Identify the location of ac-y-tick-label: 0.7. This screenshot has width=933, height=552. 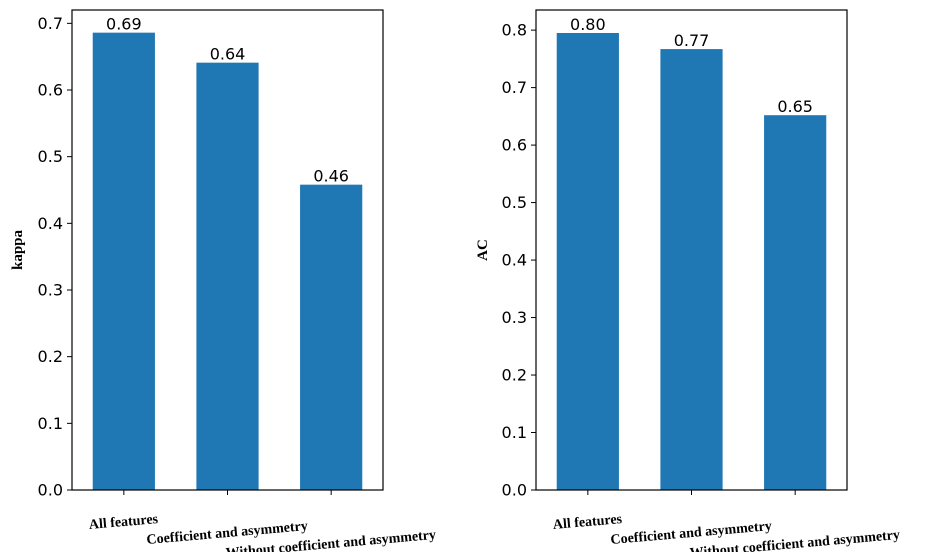
(514, 87).